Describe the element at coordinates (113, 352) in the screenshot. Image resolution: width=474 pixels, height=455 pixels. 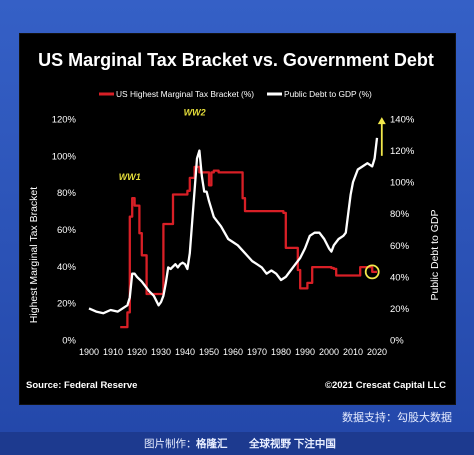
I see `x-tick-label: 1910` at that location.